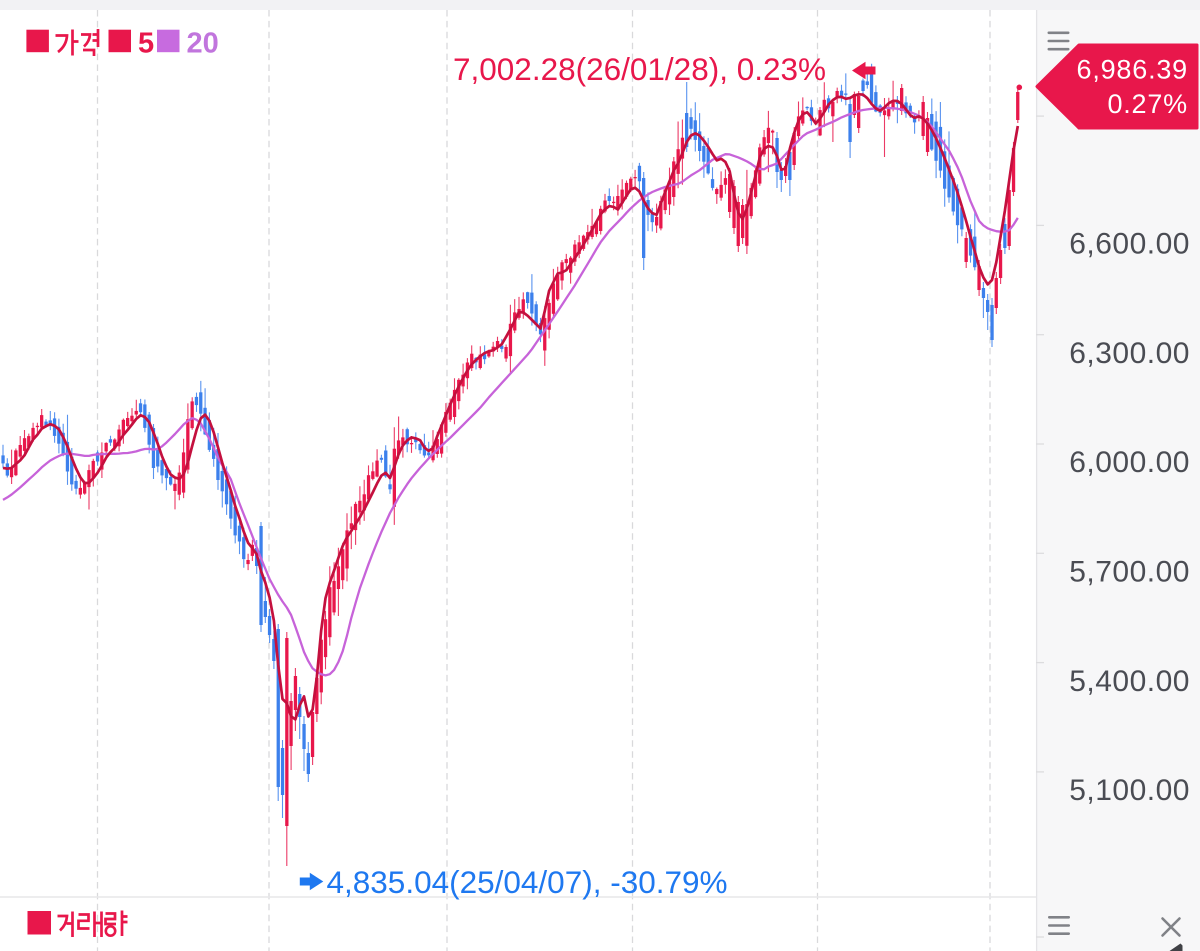 Image resolution: width=1200 pixels, height=951 pixels. I want to click on svg-text: 5,400.00, so click(1129, 681).